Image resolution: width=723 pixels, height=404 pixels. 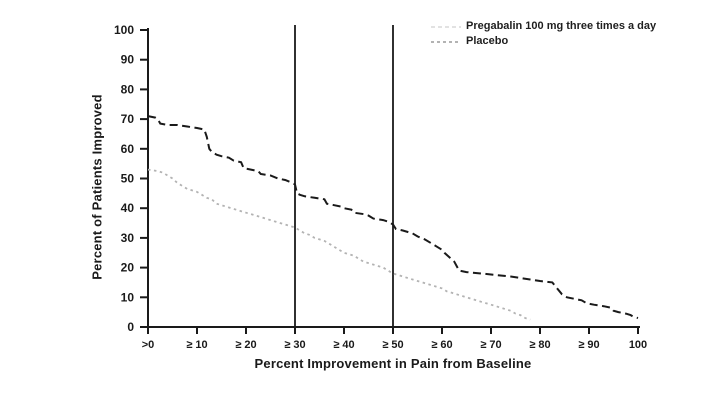 I want to click on y-tick-label: 0, so click(x=130, y=327).